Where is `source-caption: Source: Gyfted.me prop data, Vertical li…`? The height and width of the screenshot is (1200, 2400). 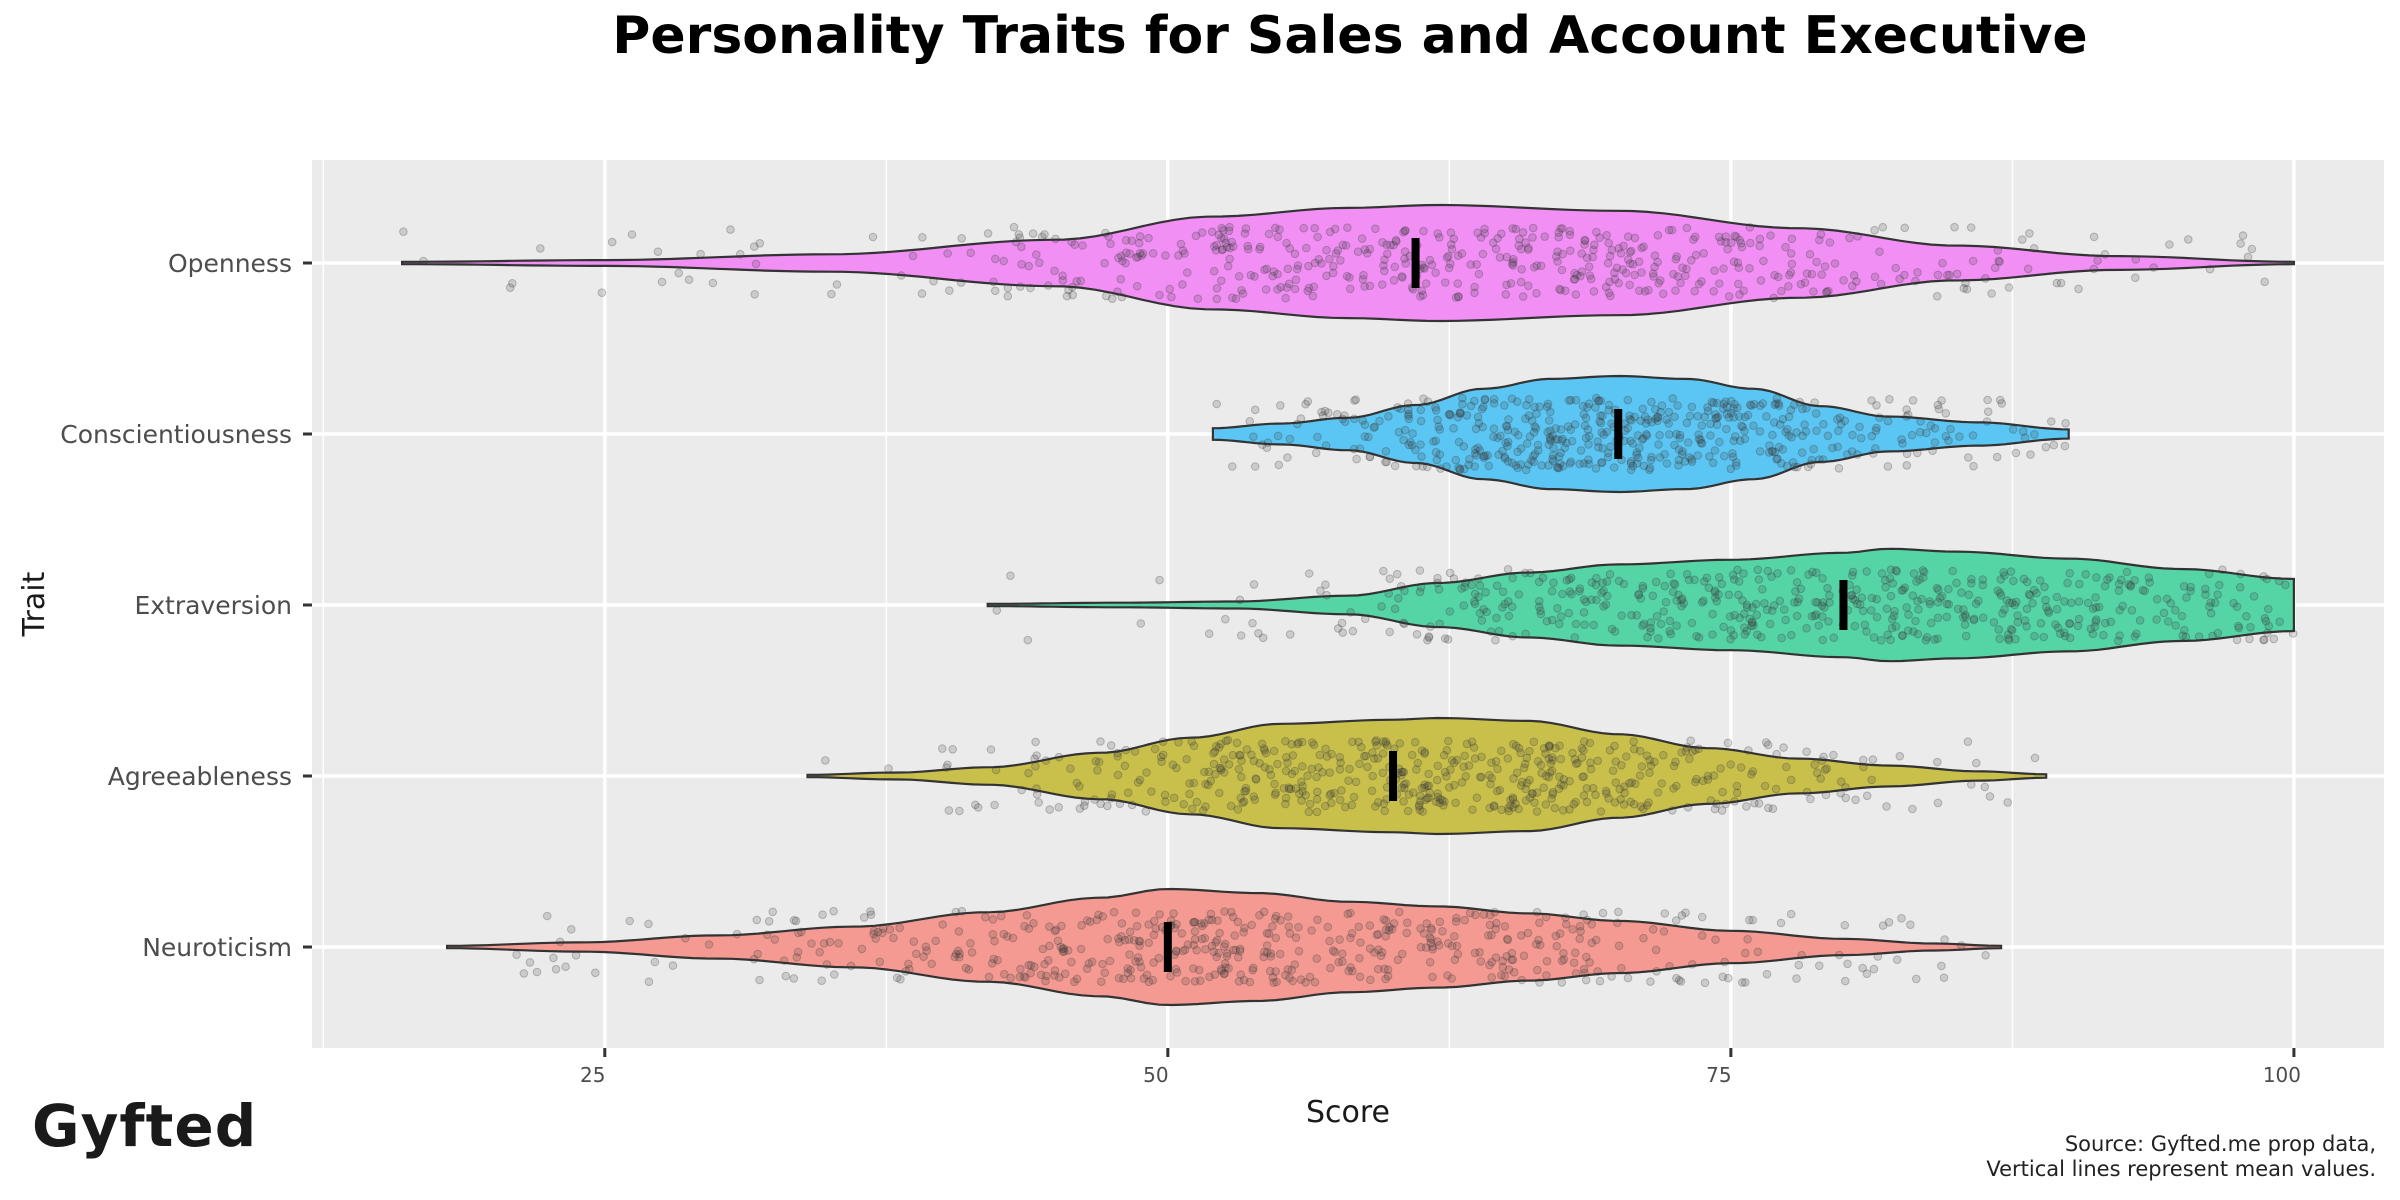
source-caption: Source: Gyfted.me prop data, Vertical li… is located at coordinates (2181, 1157).